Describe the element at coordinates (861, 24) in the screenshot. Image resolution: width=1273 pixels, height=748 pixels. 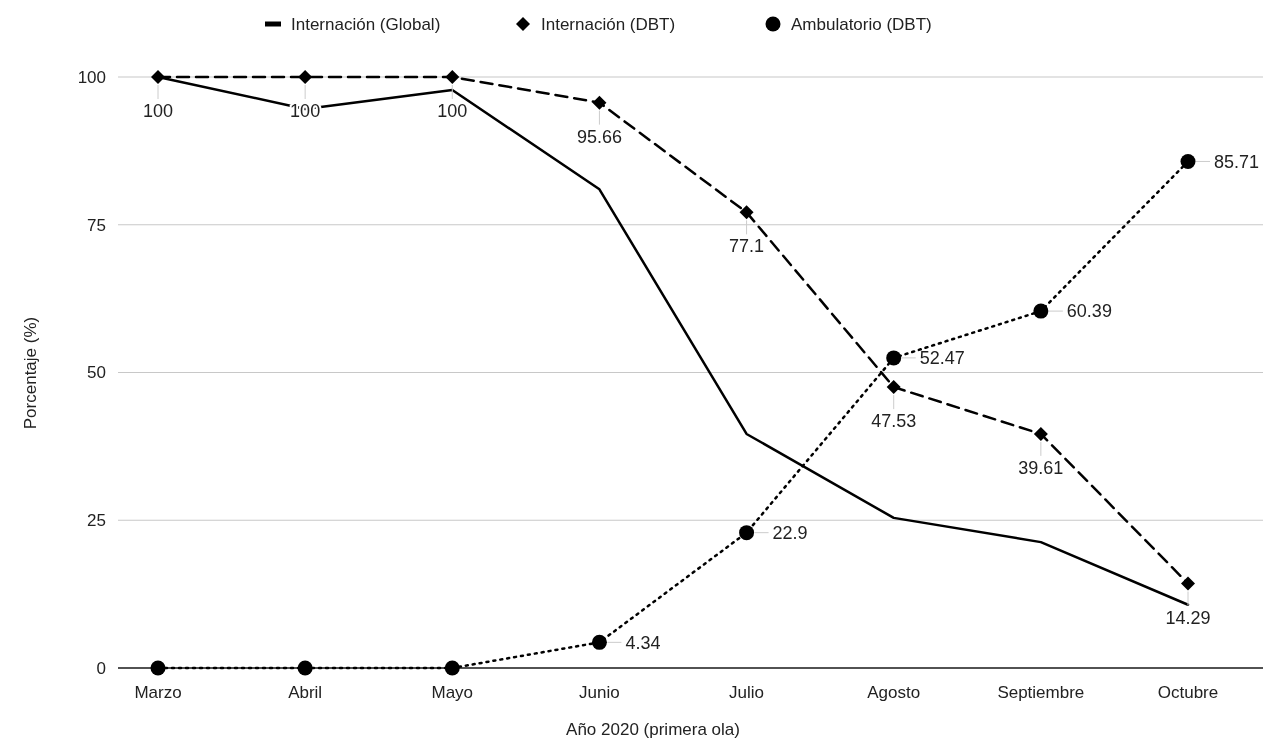
I see `legend-label: Ambulatorio (DBT)` at that location.